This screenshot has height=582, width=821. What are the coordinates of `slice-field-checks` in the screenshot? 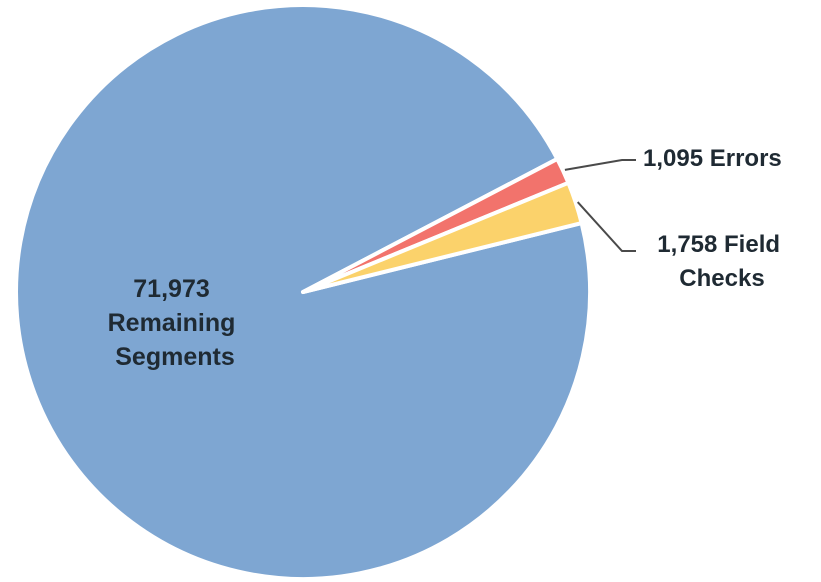 It's located at (442, 237).